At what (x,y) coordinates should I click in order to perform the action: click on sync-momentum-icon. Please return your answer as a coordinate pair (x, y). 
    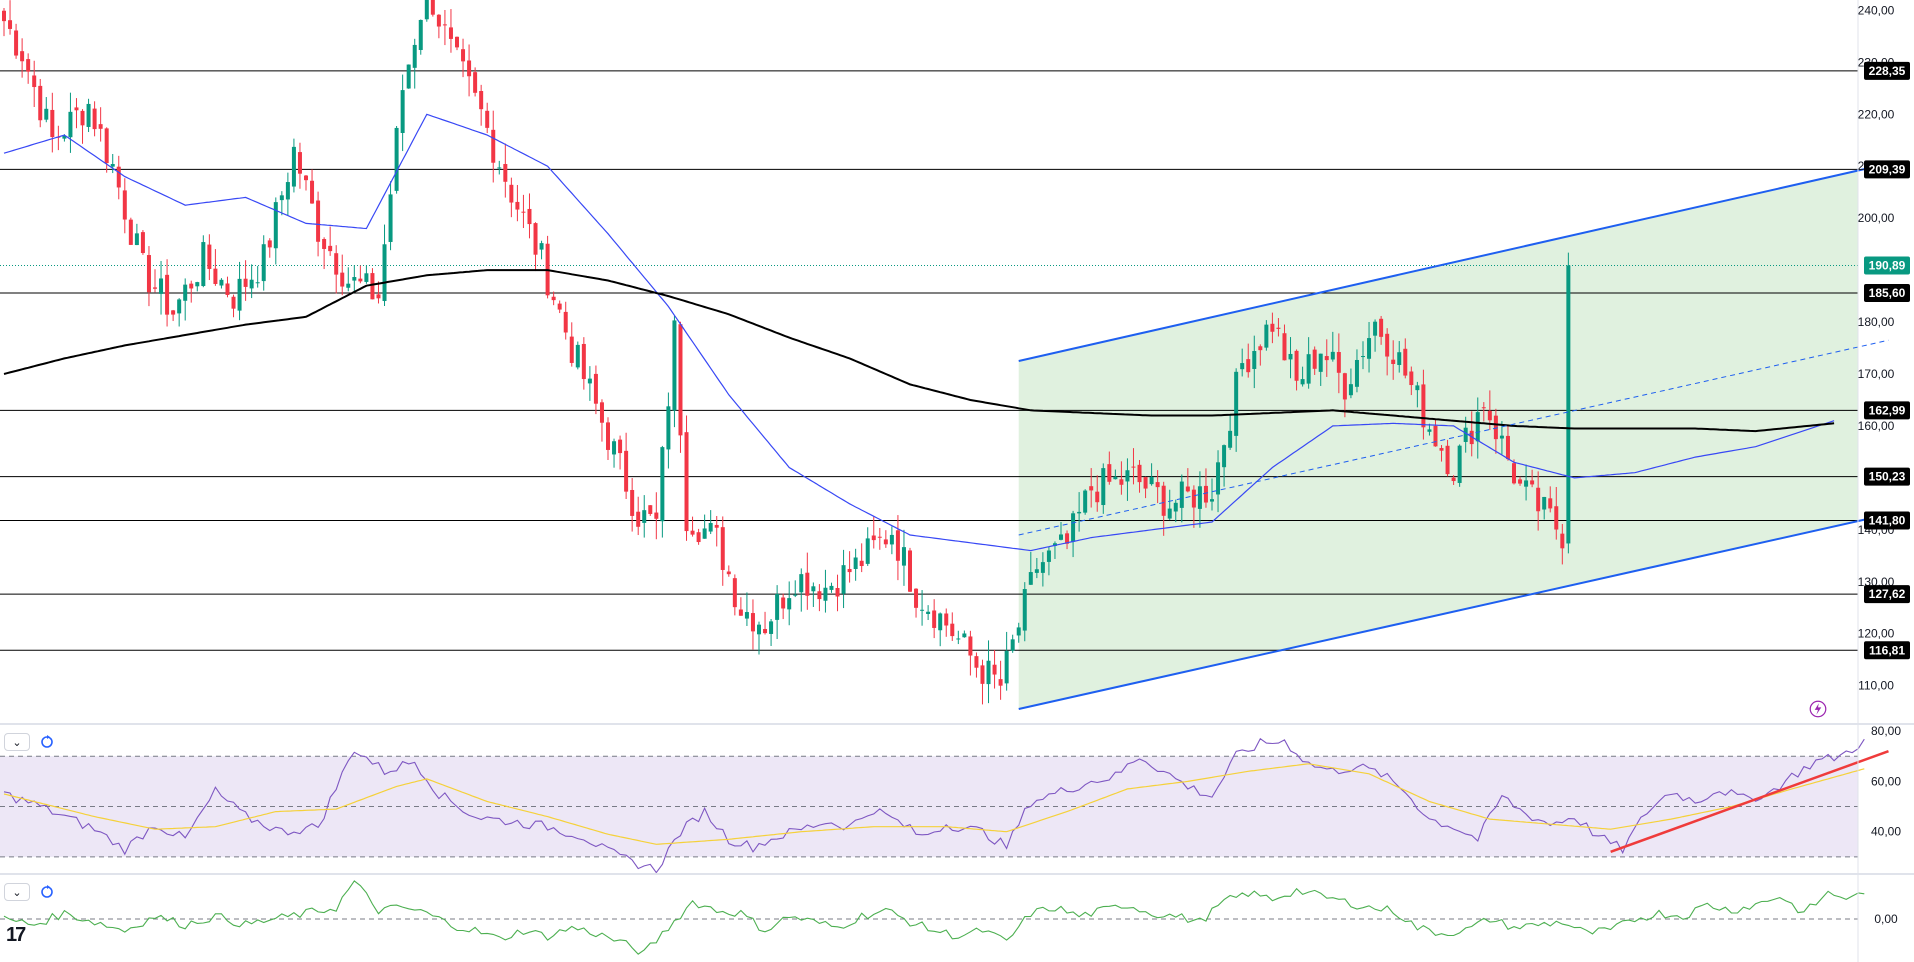
    Looking at the image, I should click on (47, 892).